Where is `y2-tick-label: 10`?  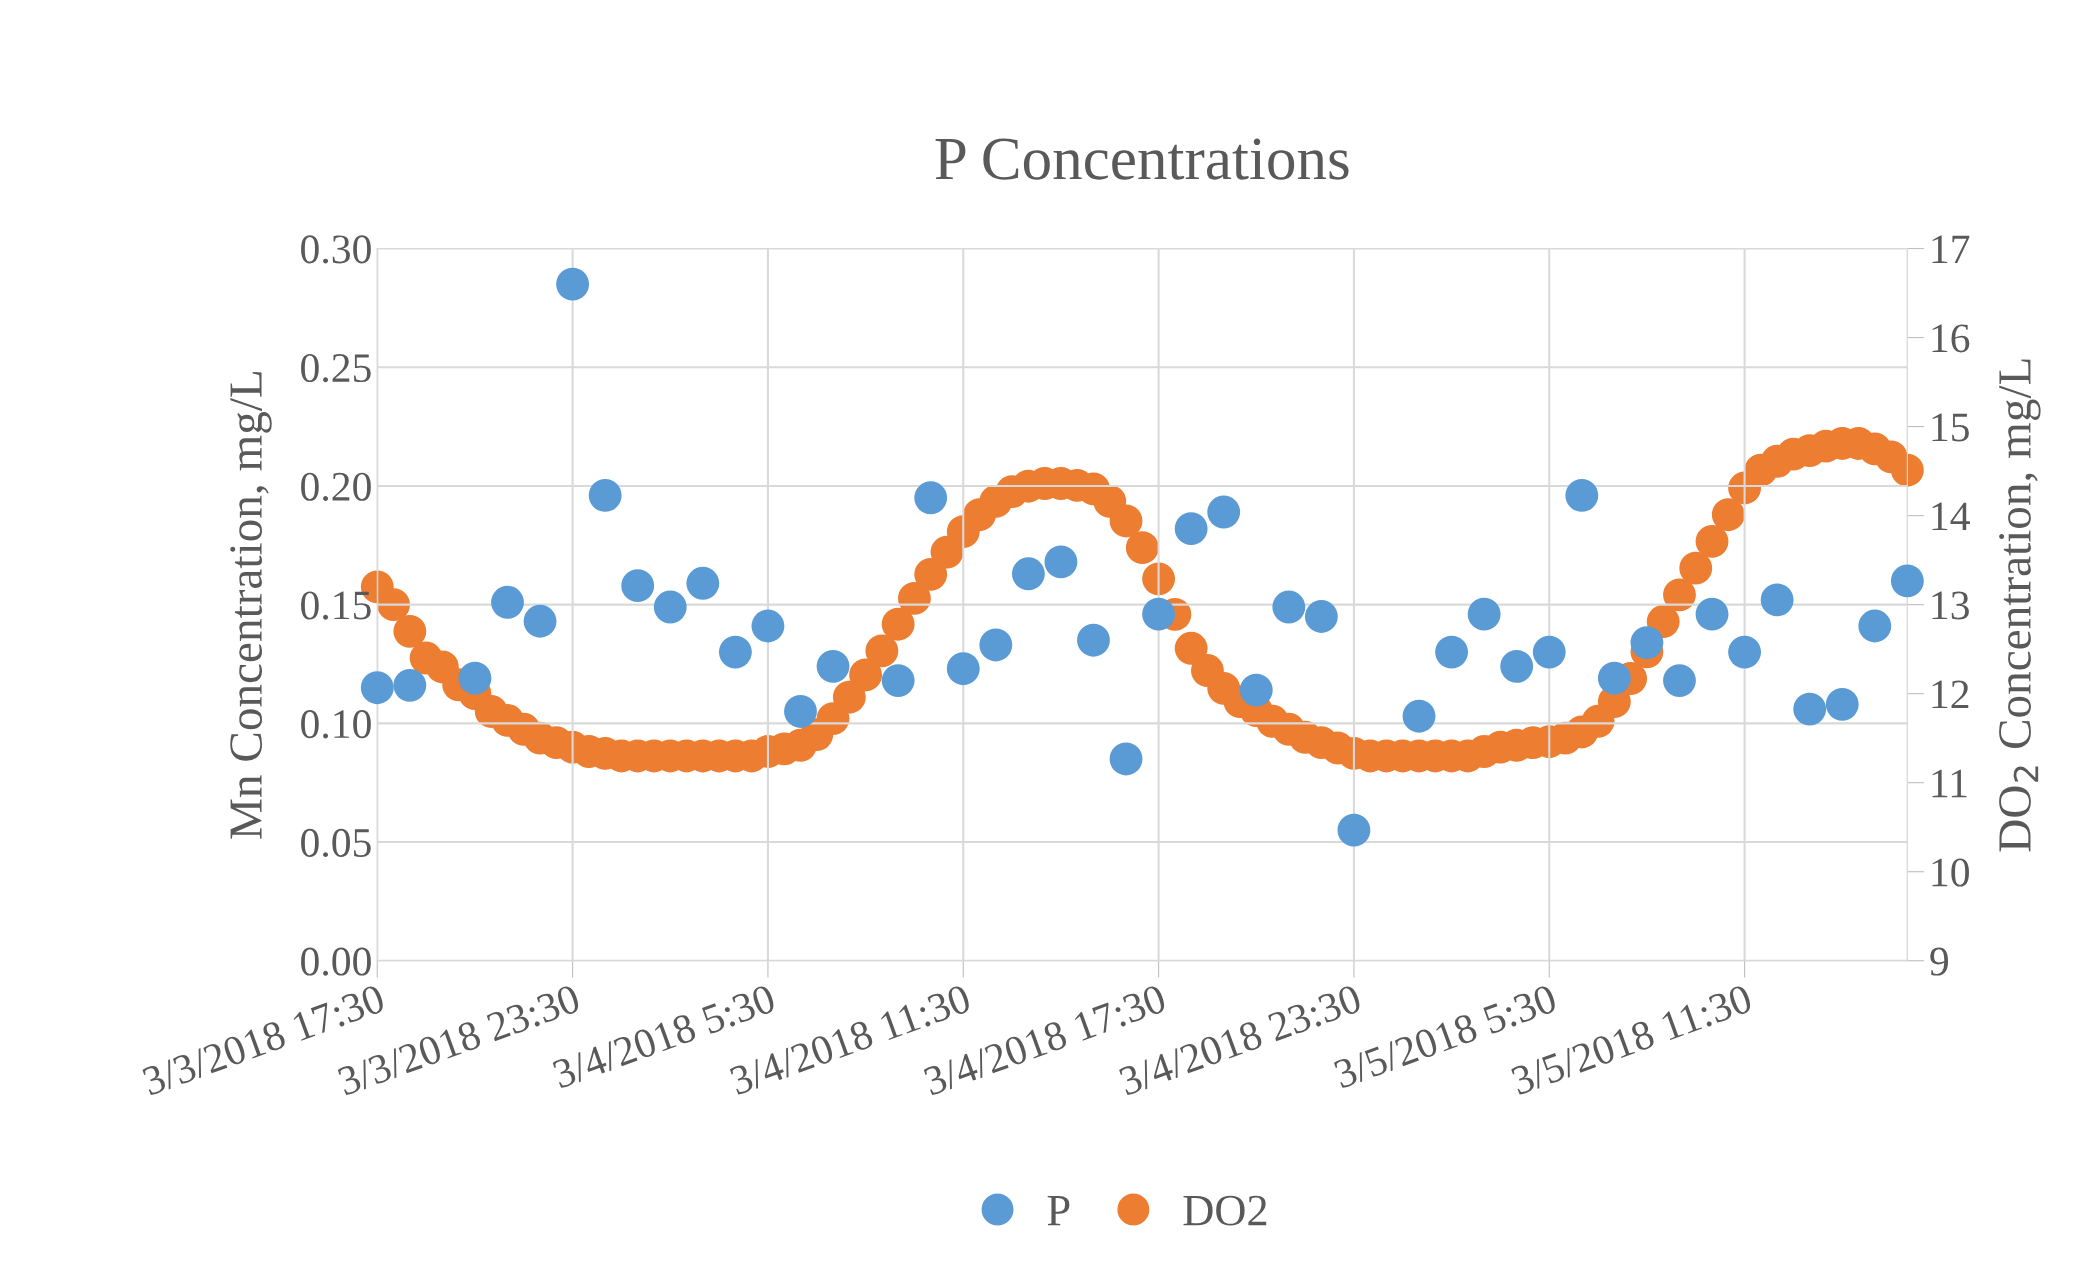
y2-tick-label: 10 is located at coordinates (1950, 872).